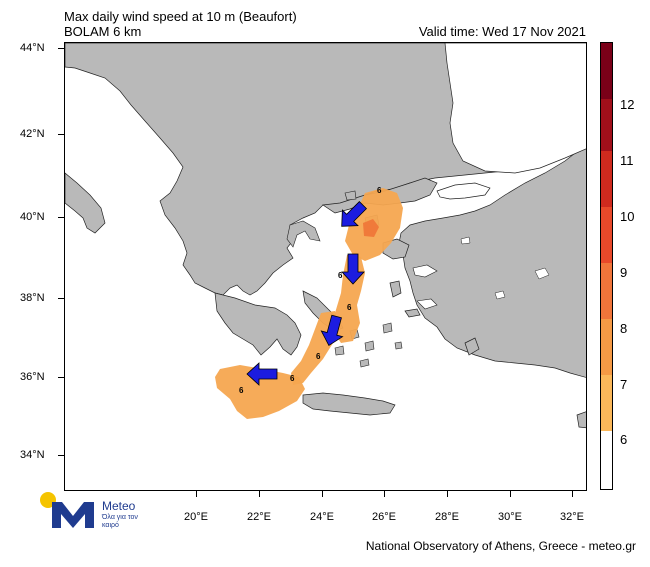  What do you see at coordinates (515, 108) in the screenshot?
I see `black-sea` at bounding box center [515, 108].